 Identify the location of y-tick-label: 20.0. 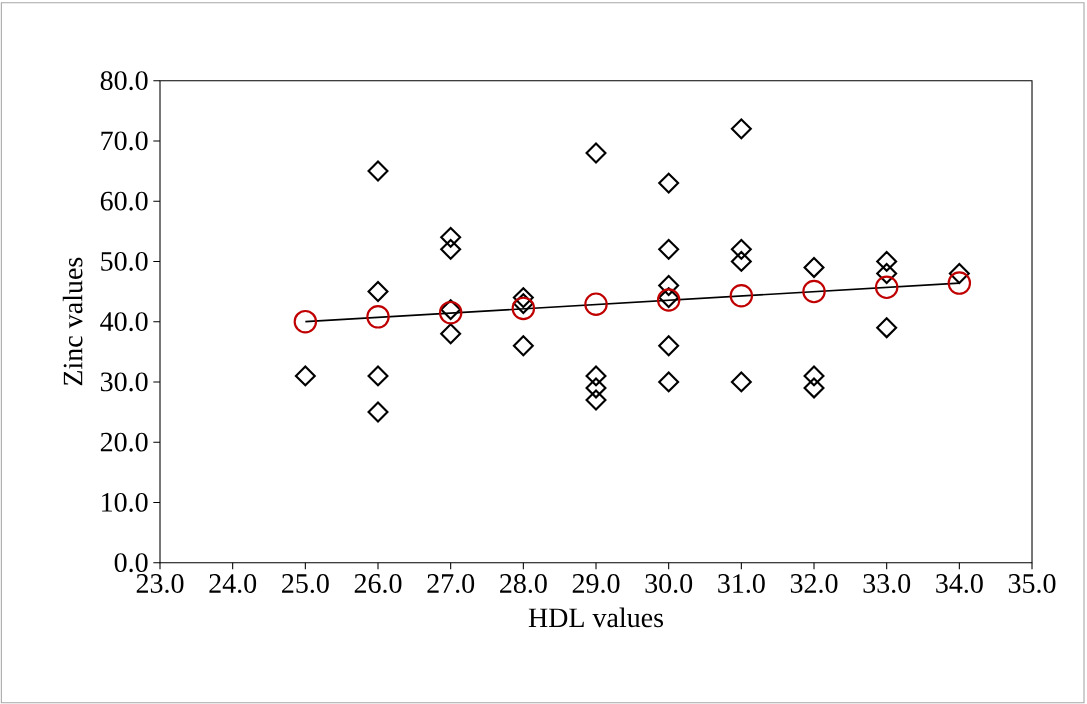
(124, 442).